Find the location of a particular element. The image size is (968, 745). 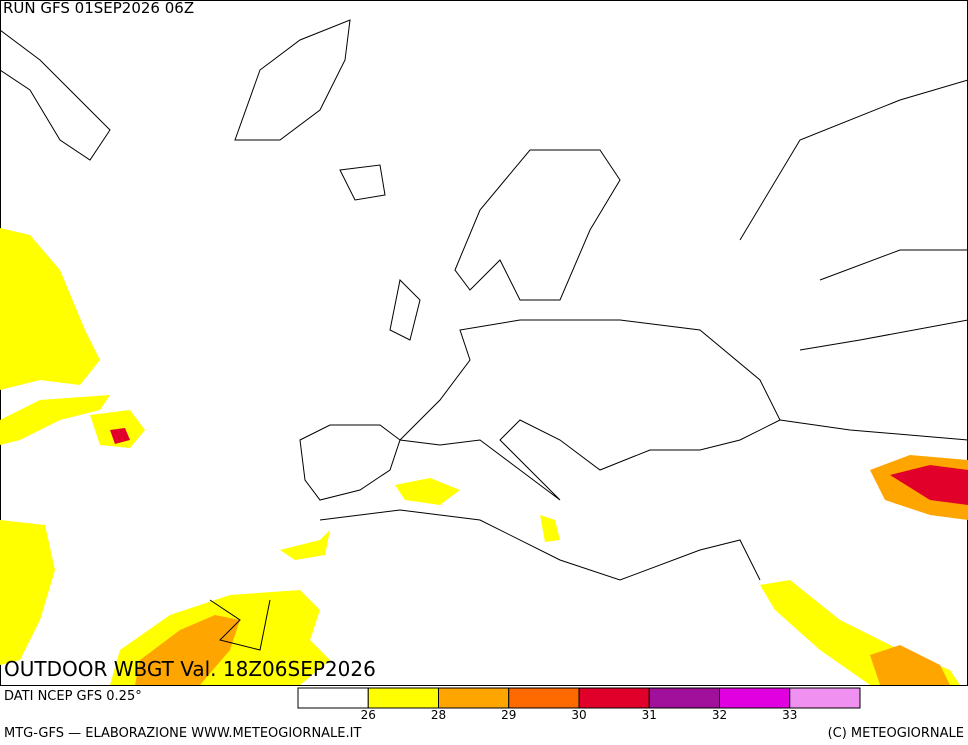

colorbar-tick-label: 30 is located at coordinates (578, 715).